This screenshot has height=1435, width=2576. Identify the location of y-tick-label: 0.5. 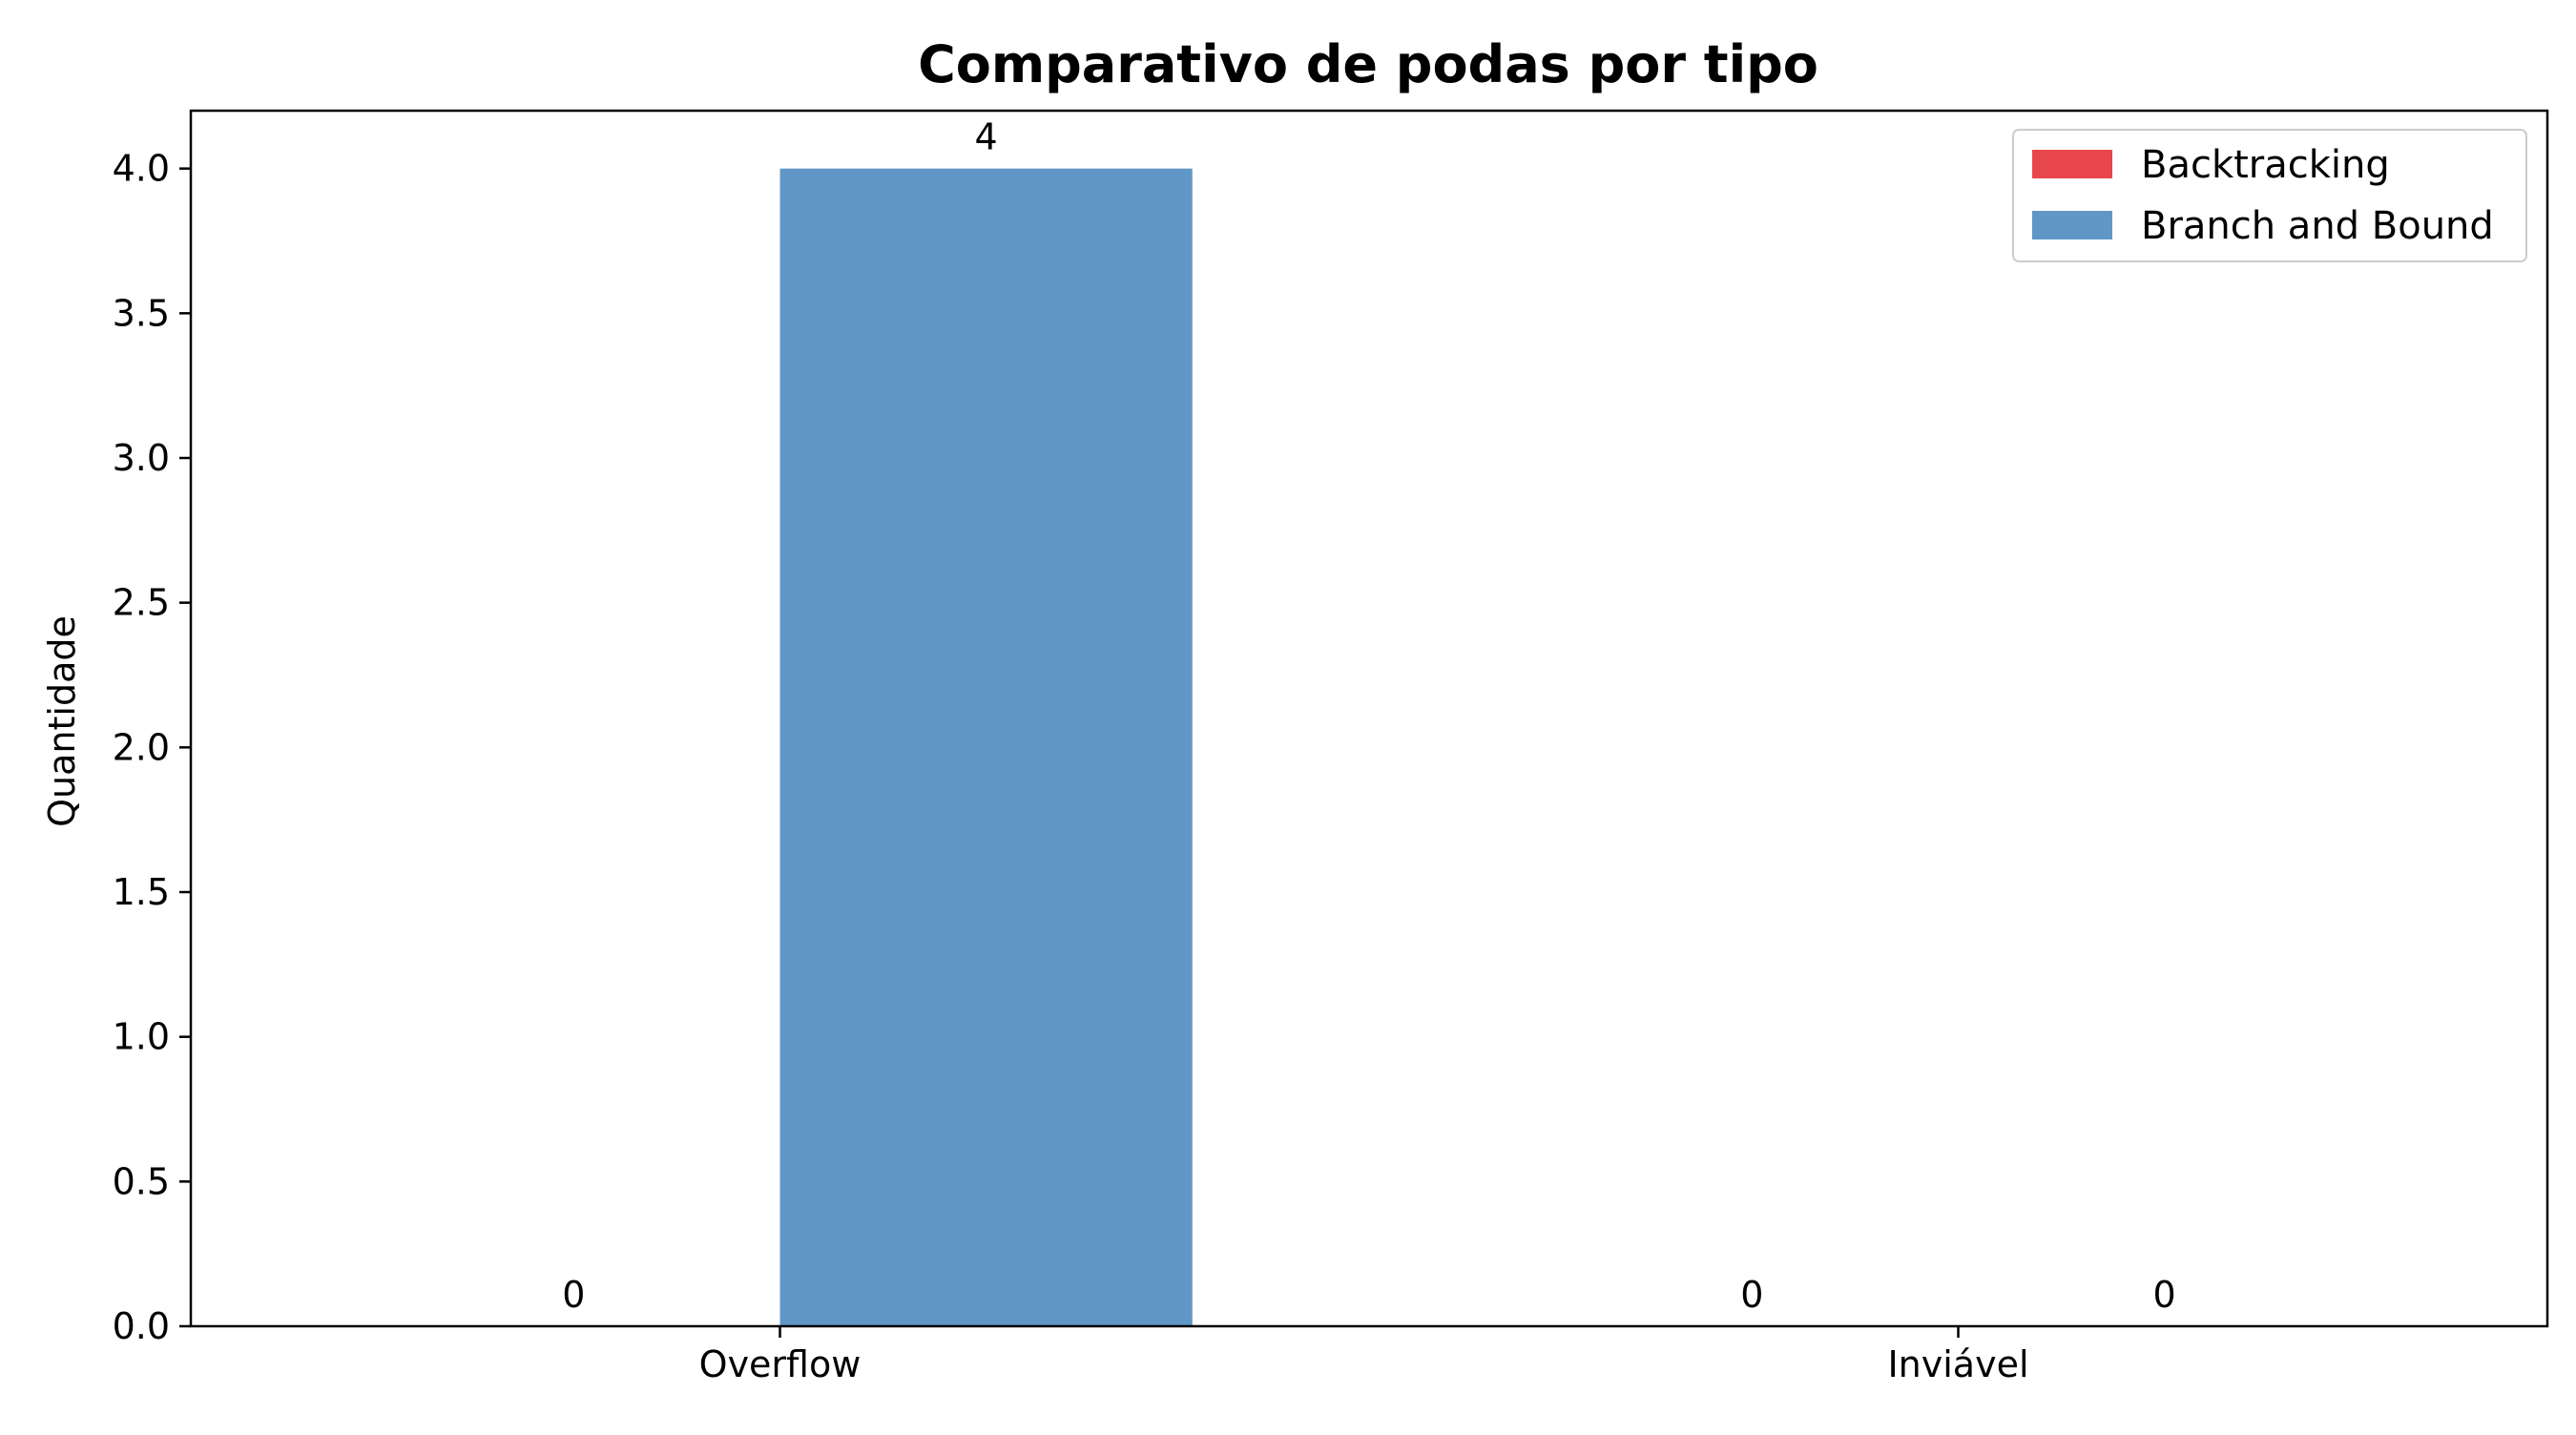
(141, 1181).